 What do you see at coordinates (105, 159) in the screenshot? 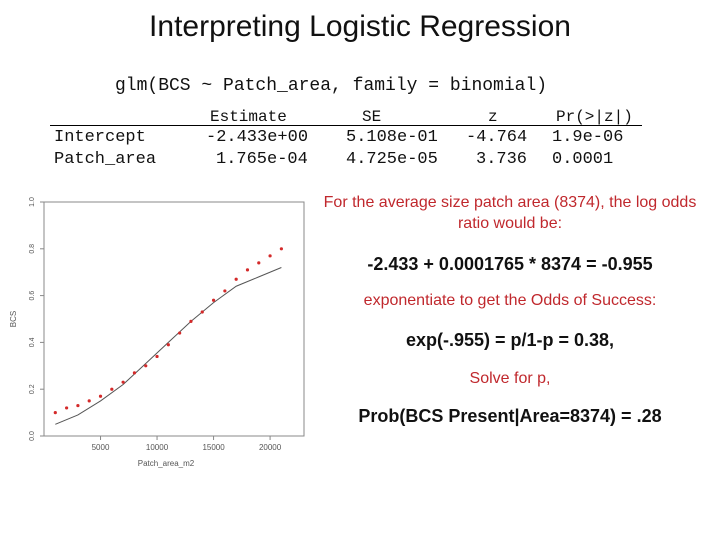
I see `row-name-patch-area: Patch_area` at bounding box center [105, 159].